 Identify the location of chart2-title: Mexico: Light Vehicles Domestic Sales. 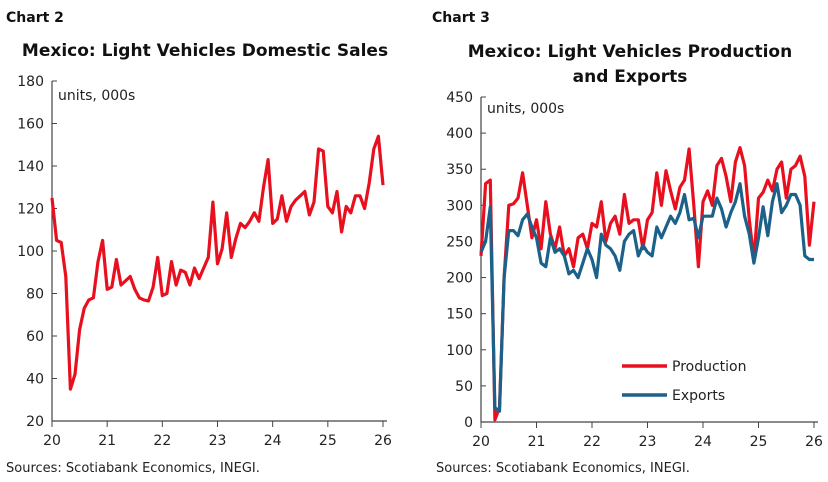
(205, 51).